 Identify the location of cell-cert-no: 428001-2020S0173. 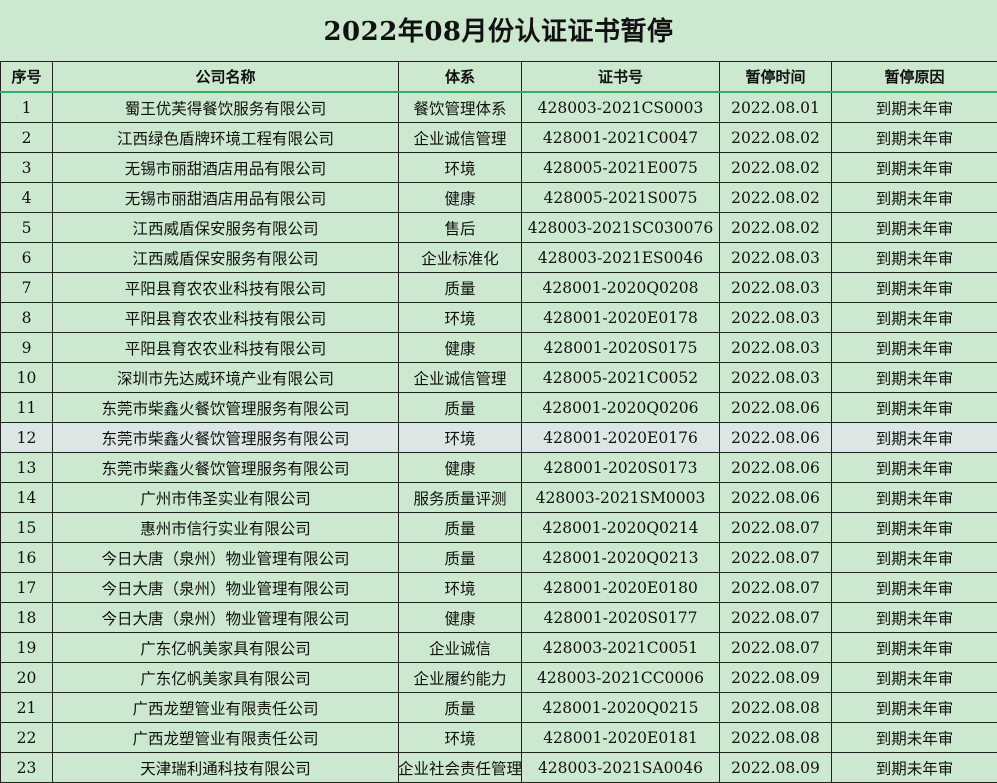
(621, 468).